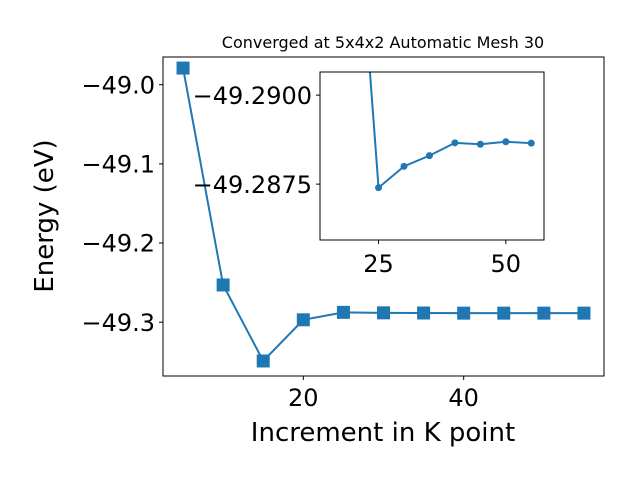 The width and height of the screenshot is (640, 480). I want to click on inset-x-tick-label: 50, so click(506, 264).